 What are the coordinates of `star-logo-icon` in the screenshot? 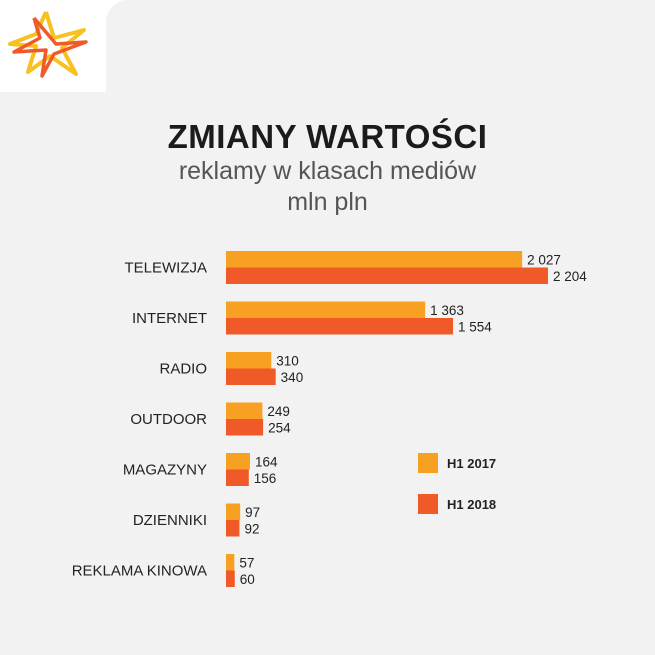 It's located at (48, 44).